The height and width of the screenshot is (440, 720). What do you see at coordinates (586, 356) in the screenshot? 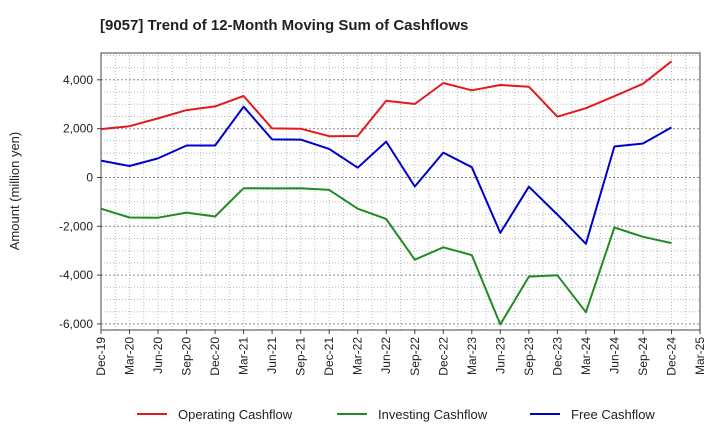
I see `x-tick-label: Mar-24` at bounding box center [586, 356].